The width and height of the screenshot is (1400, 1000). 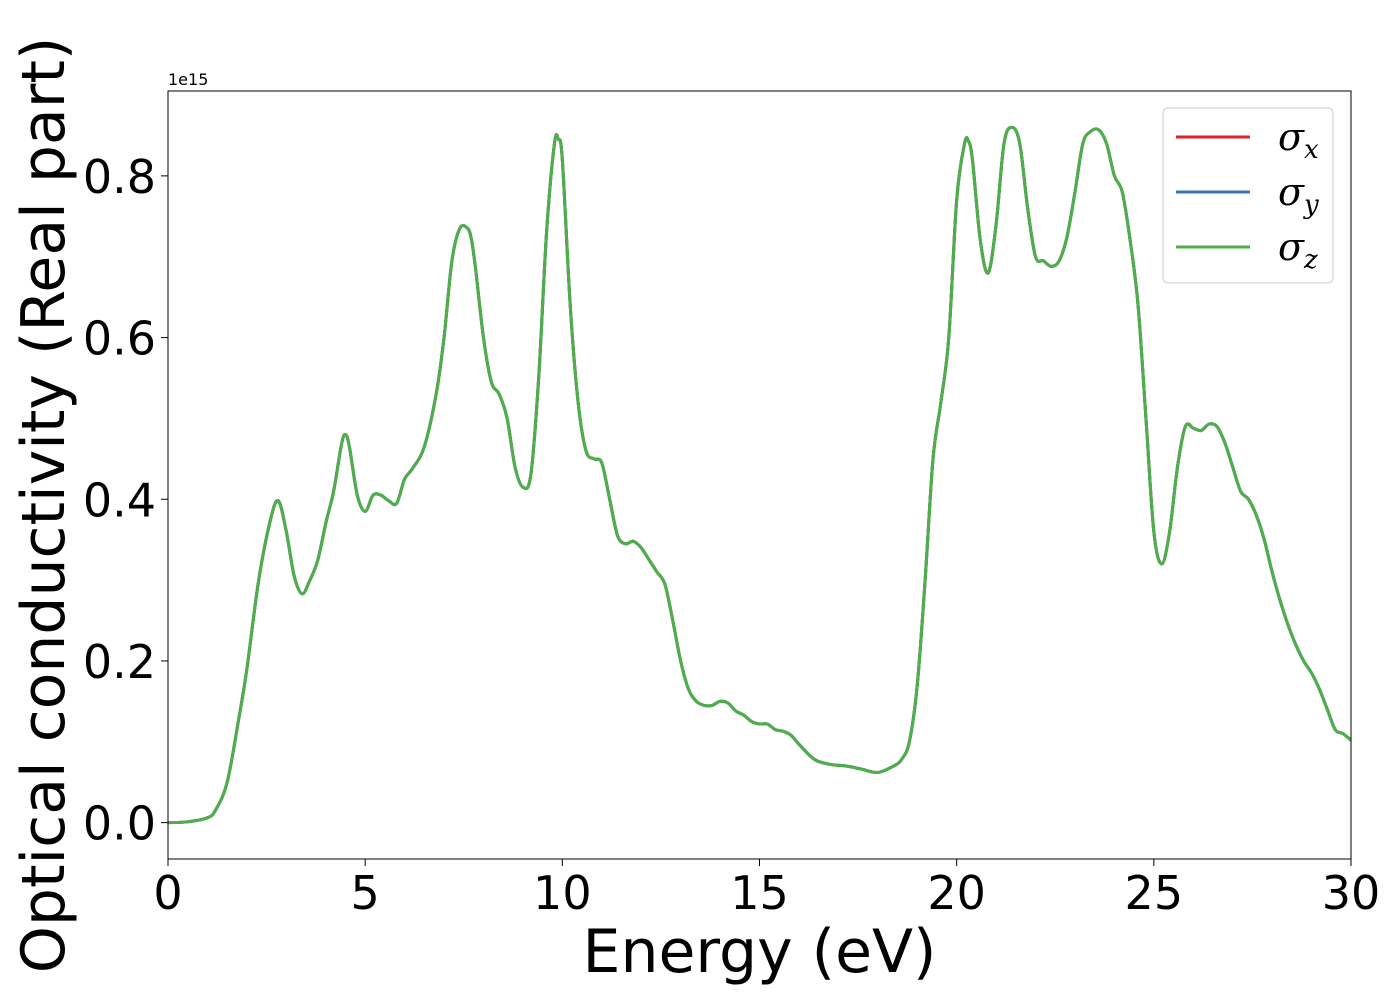 I want to click on x-tick-label: 25, so click(x=1154, y=893).